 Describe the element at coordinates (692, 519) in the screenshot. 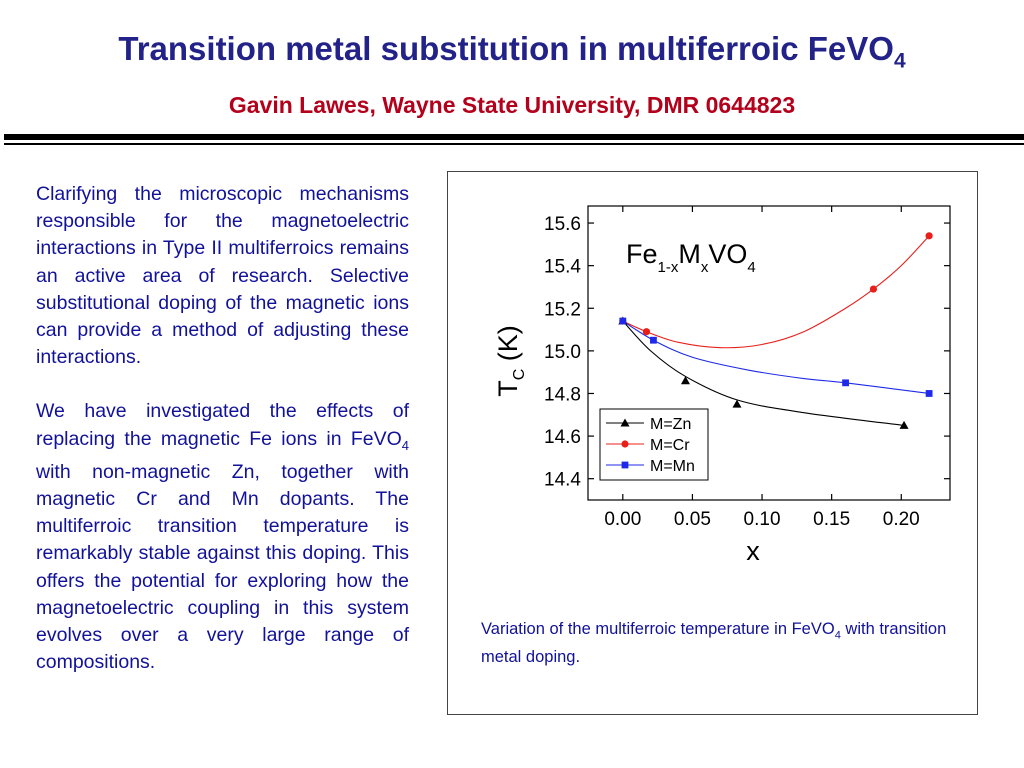

I see `x-tick-label: 0.05` at that location.